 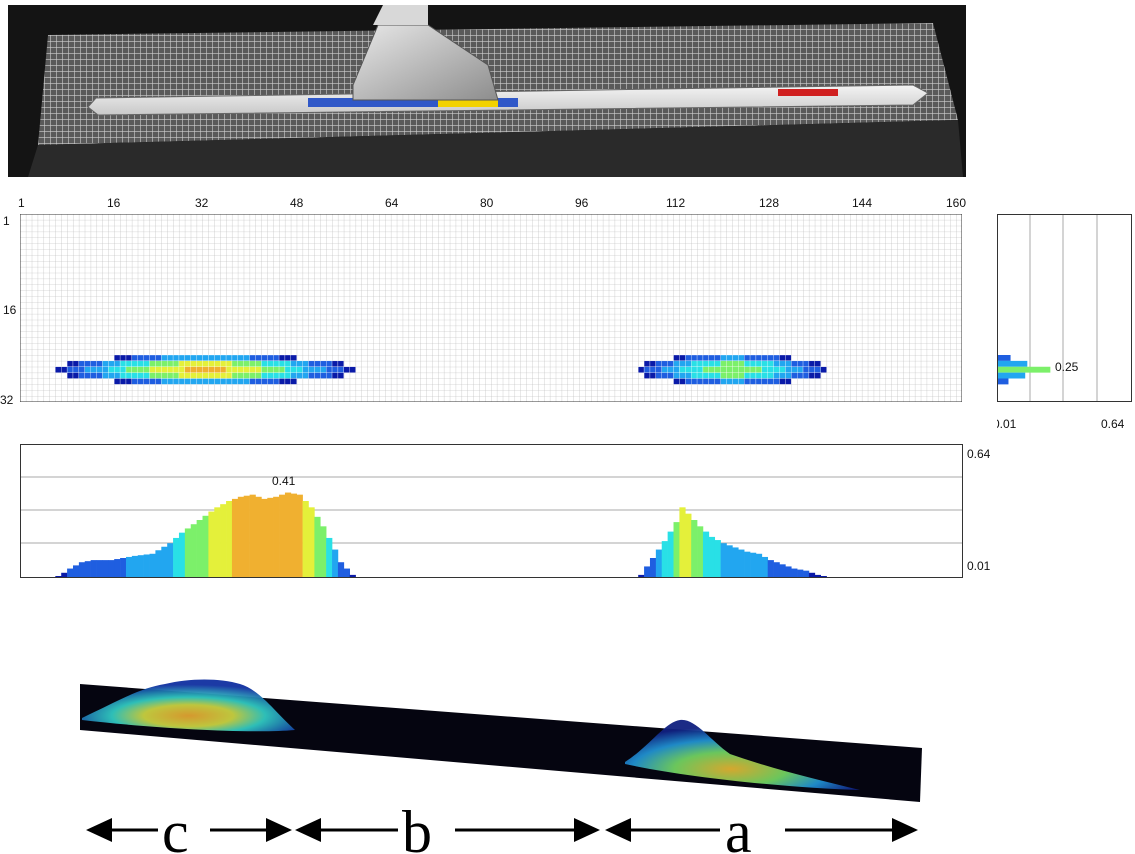 I want to click on x-tick-label: 160, so click(x=956, y=203).